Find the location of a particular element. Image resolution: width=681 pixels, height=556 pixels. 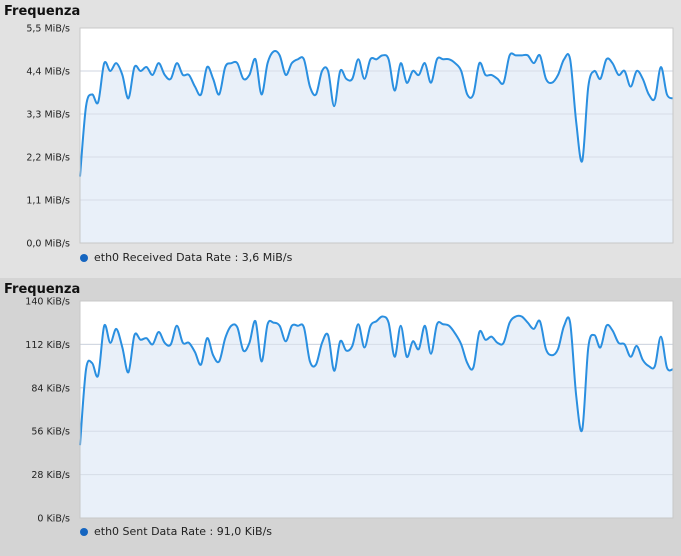

y-tick-label: 84 KiB/s is located at coordinates (50, 388).